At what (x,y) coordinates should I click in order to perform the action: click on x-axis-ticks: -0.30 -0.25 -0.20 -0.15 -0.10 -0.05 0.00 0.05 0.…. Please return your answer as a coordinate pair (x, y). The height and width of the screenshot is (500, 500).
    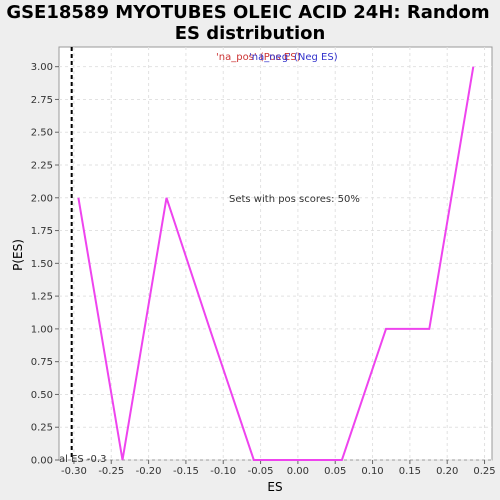
    Looking at the image, I should click on (278, 468).